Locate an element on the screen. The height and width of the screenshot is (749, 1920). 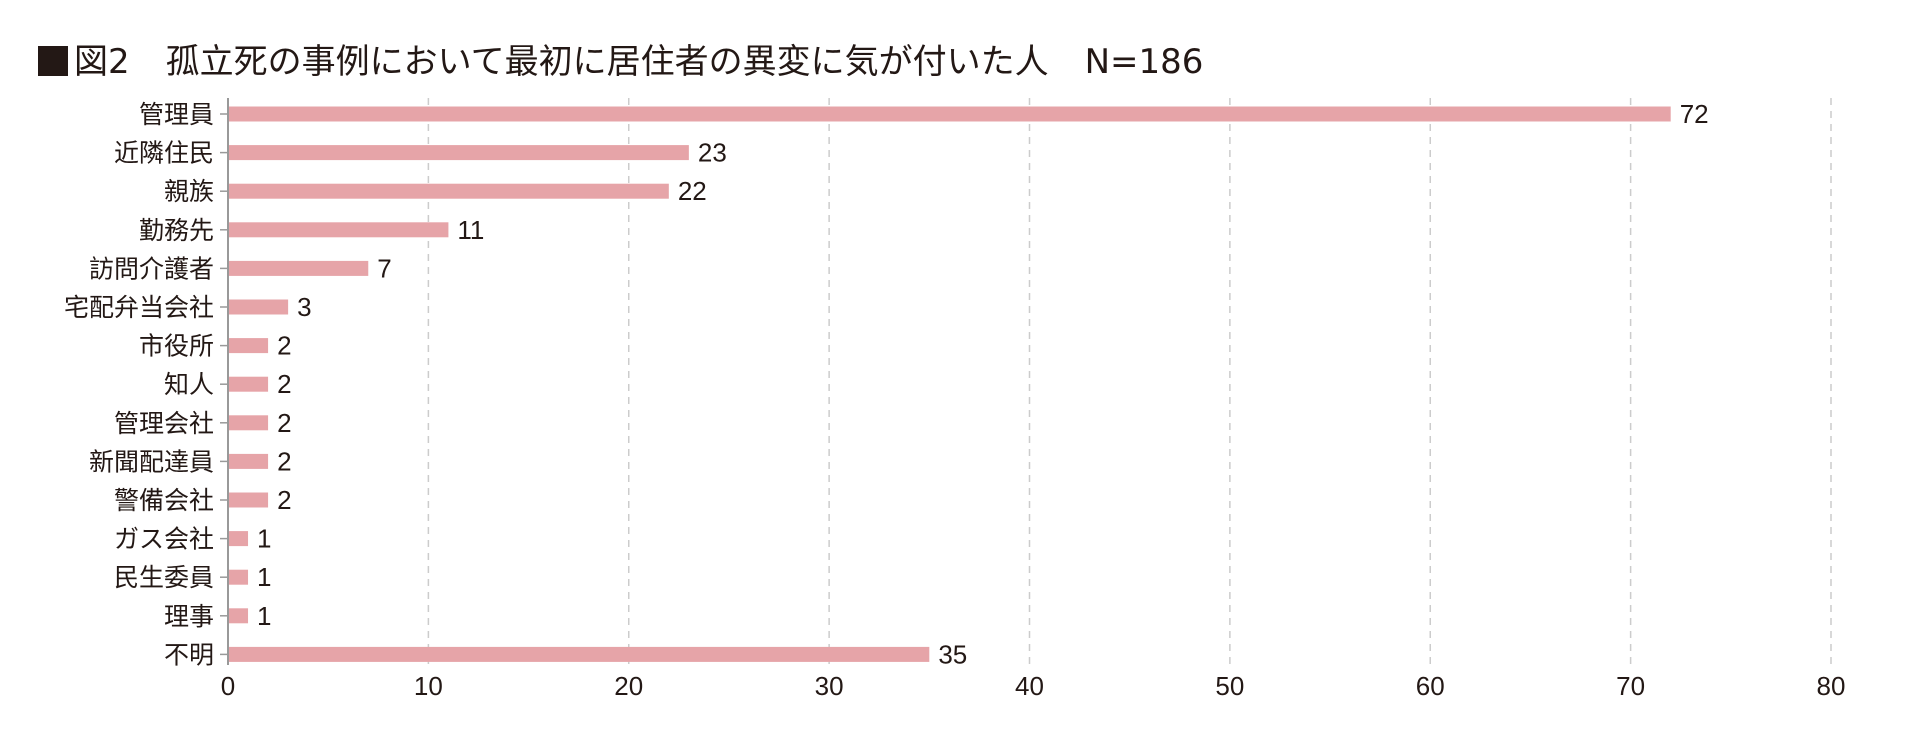
x-tick-label: 40 is located at coordinates (1029, 686).